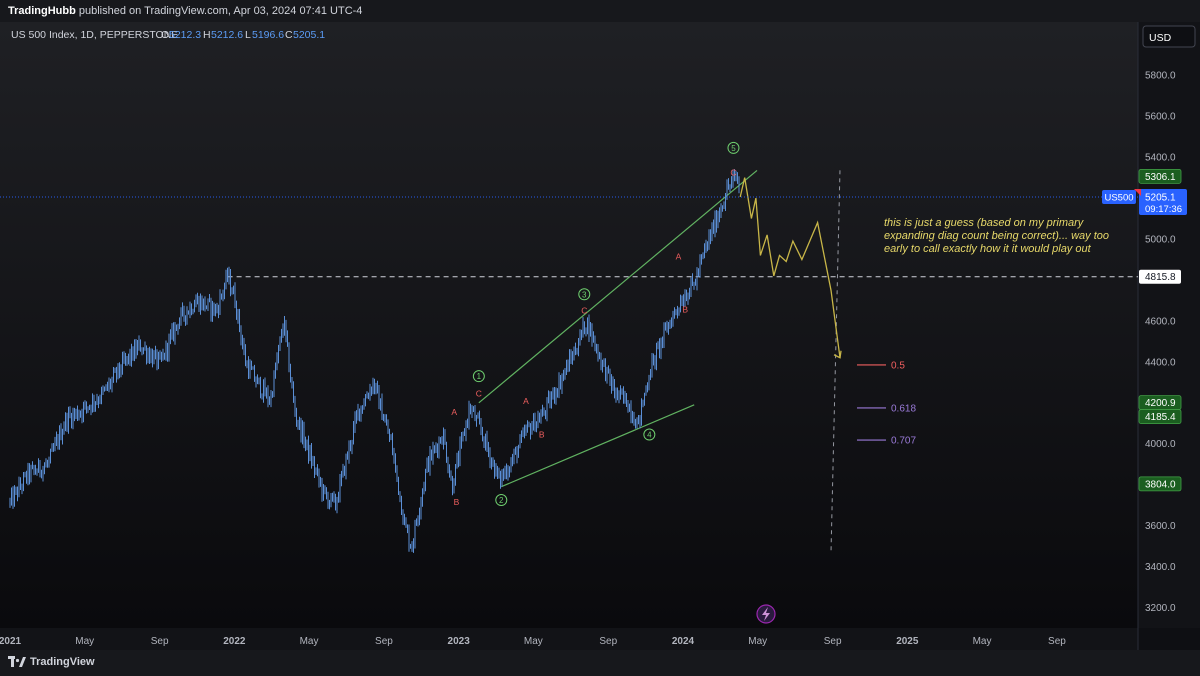 Image resolution: width=1200 pixels, height=676 pixels. Describe the element at coordinates (593, 202) in the screenshot. I see `current-price: US500 5205.109:17:36` at that location.